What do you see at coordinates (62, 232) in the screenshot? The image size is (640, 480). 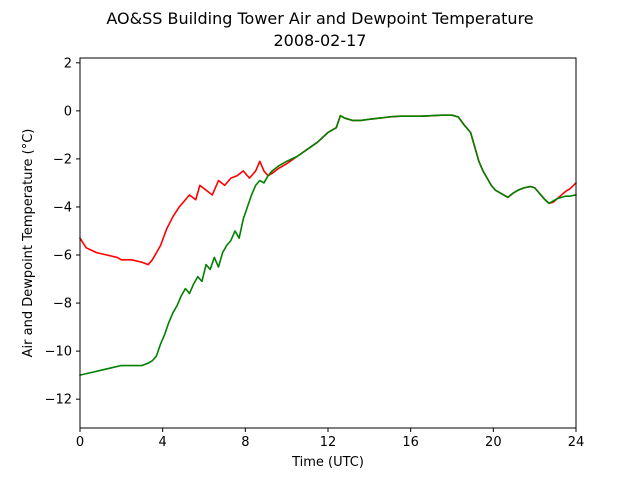 I see `y-axis: −12 −10 −8 −6 −4 −2 0 2` at bounding box center [62, 232].